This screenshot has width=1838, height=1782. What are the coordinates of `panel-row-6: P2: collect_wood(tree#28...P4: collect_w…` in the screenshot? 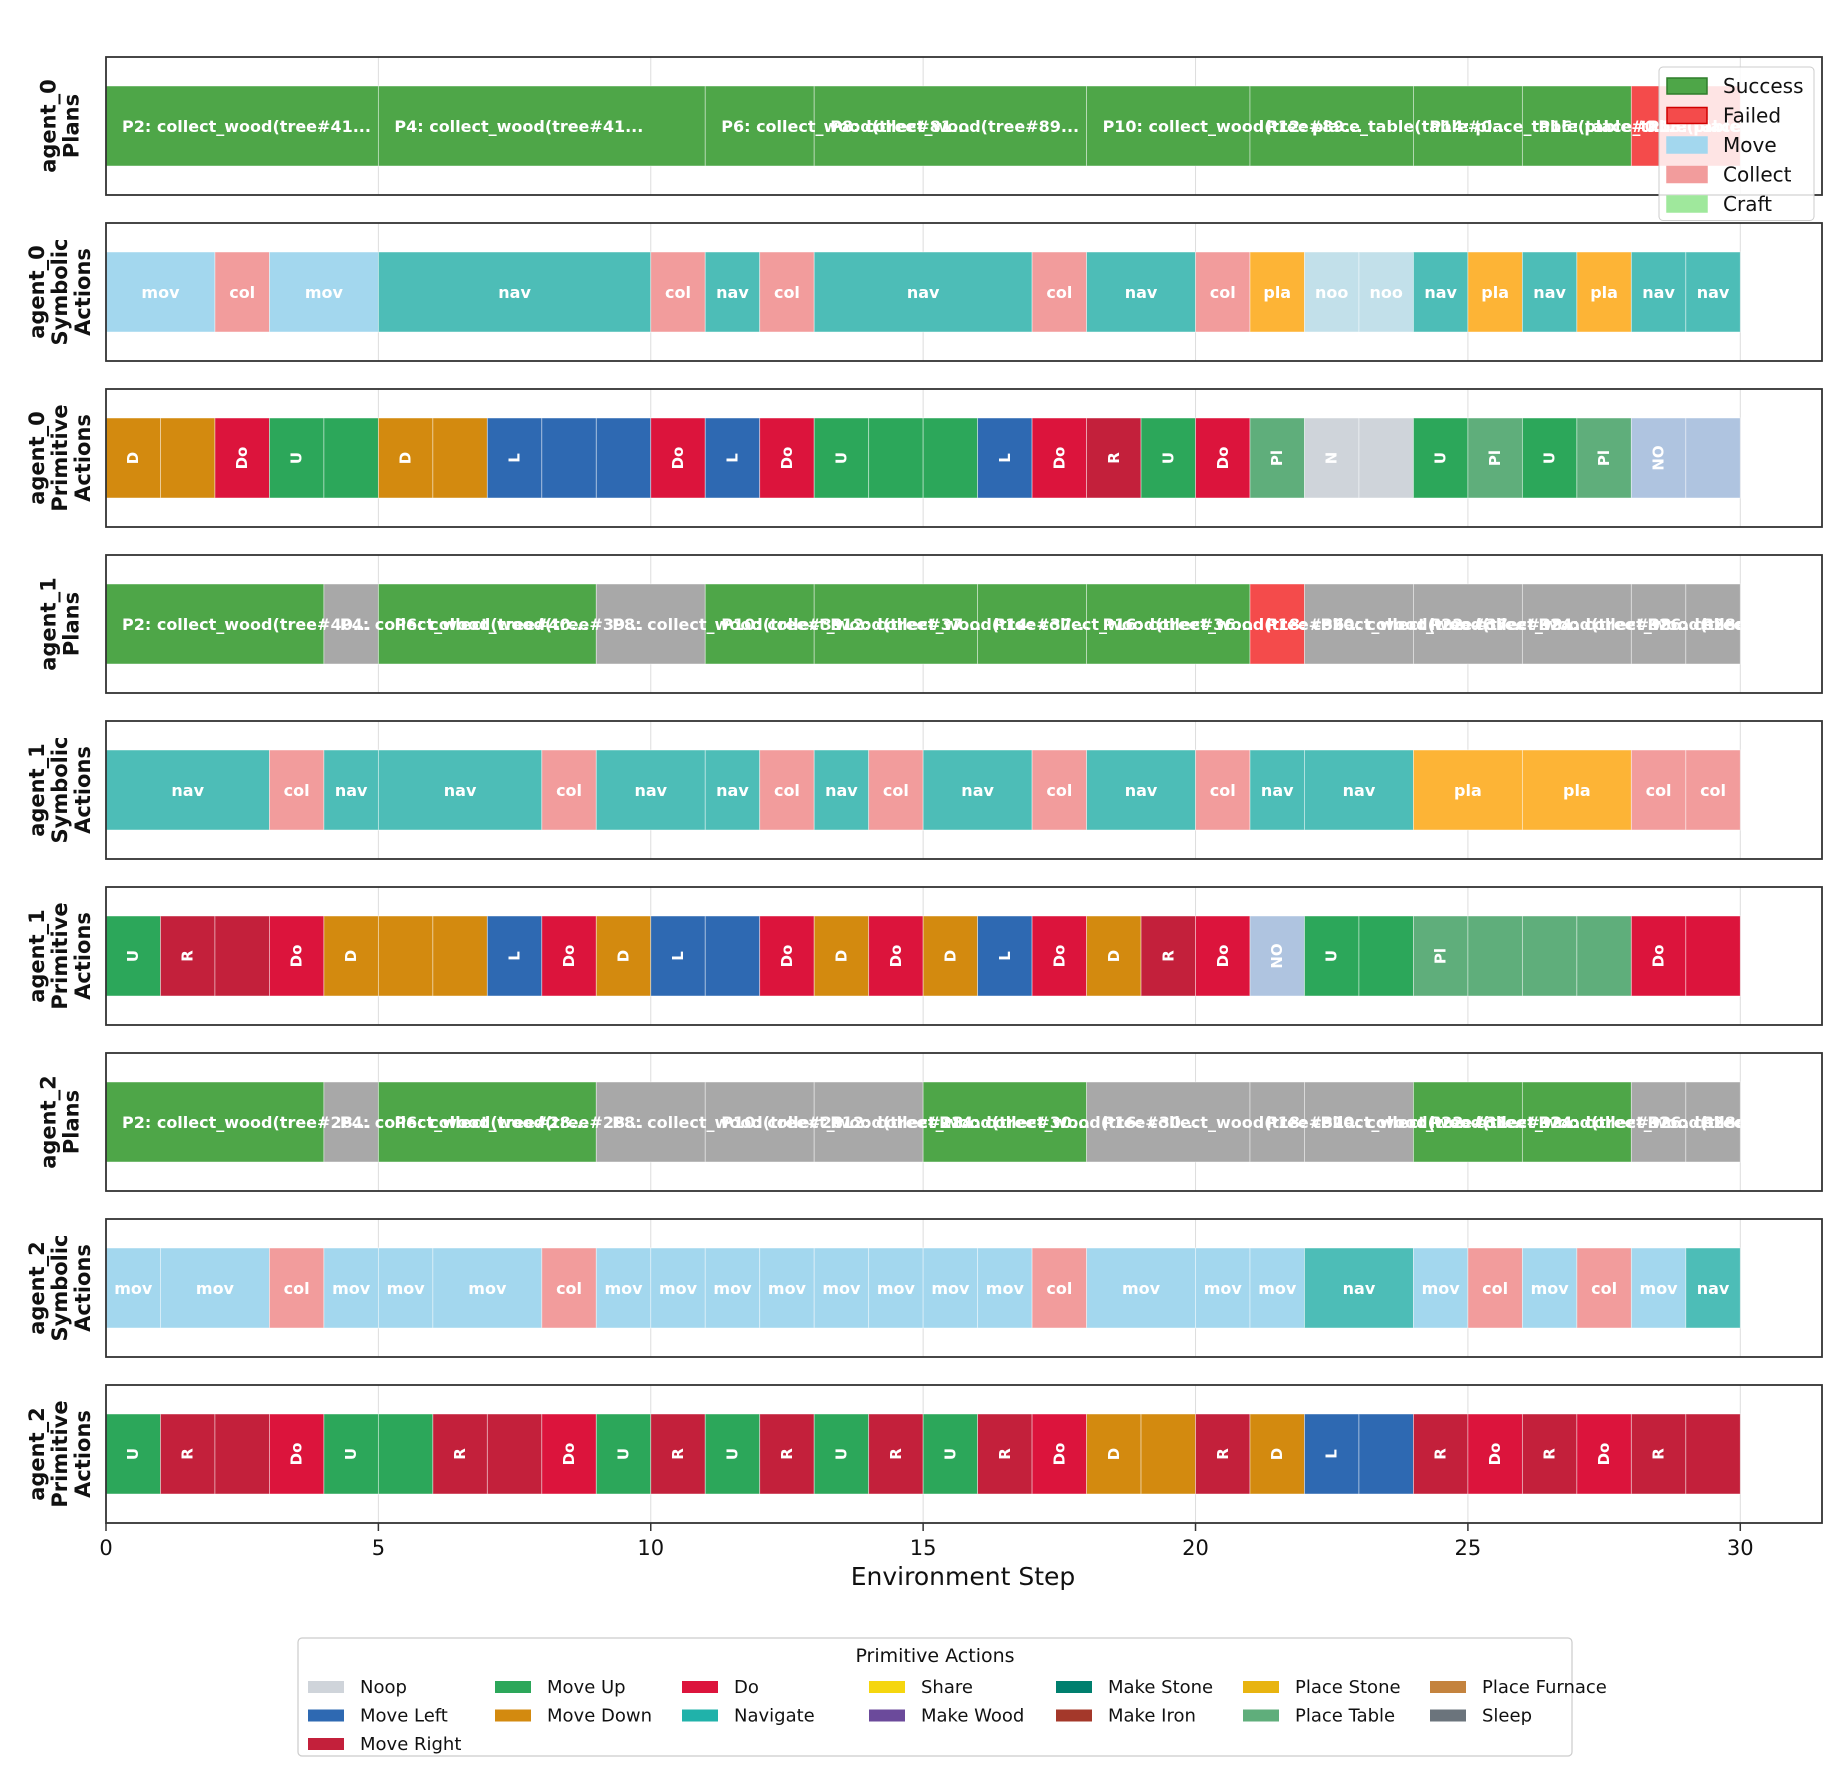 It's located at (930, 1122).